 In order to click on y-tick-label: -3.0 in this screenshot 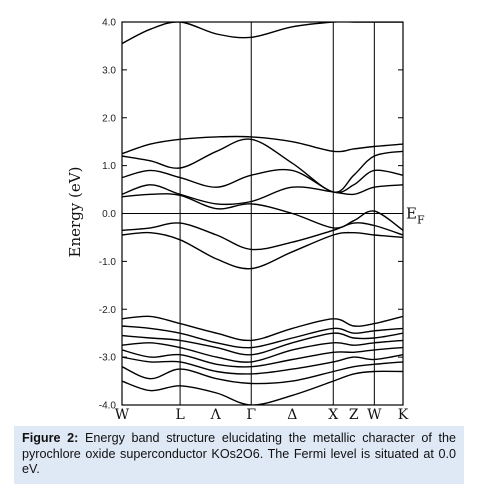, I will do `click(108, 358)`.